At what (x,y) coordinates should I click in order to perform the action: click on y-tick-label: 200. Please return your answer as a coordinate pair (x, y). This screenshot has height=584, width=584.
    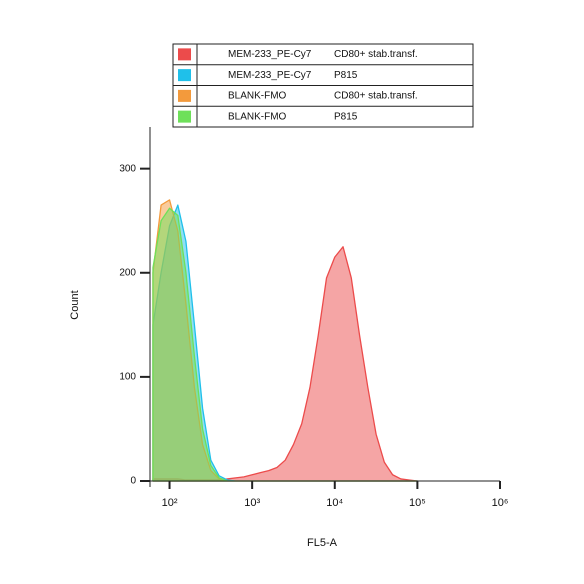
    Looking at the image, I should click on (127, 272).